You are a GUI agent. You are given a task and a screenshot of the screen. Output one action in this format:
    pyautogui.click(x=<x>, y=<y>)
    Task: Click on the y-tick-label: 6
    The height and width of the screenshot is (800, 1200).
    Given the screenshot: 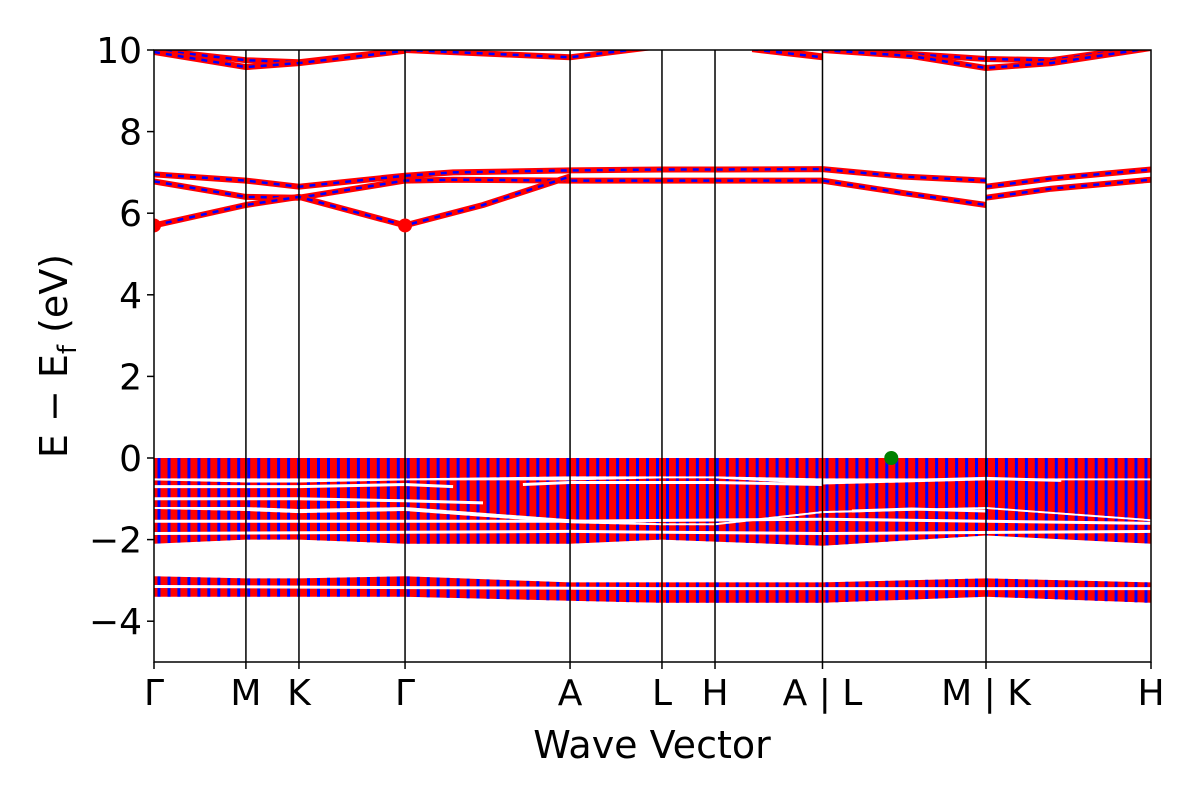 What is the action you would take?
    pyautogui.click(x=130, y=214)
    